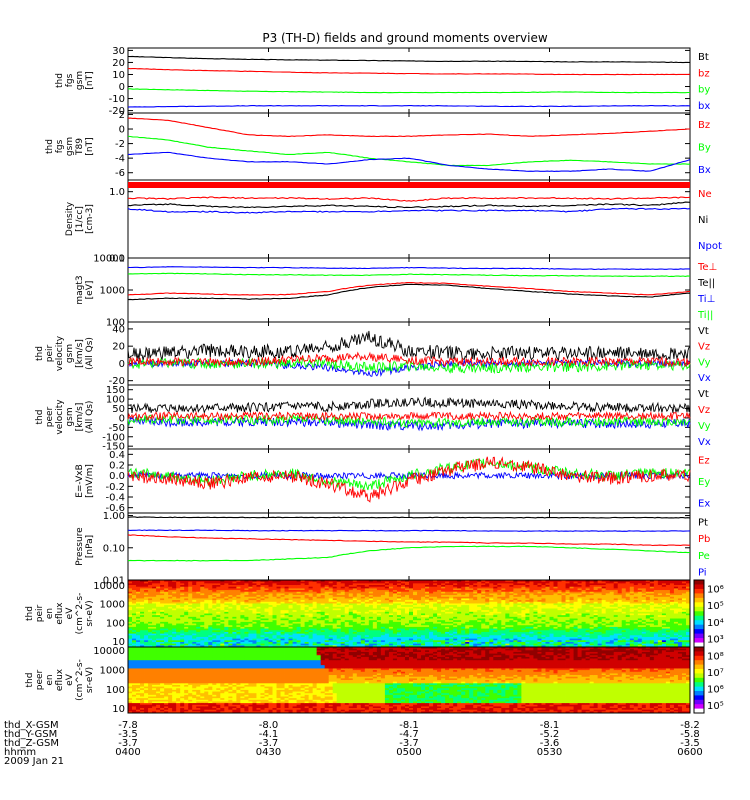 The height and width of the screenshot is (800, 750). I want to click on panel-frame, so click(409, 219).